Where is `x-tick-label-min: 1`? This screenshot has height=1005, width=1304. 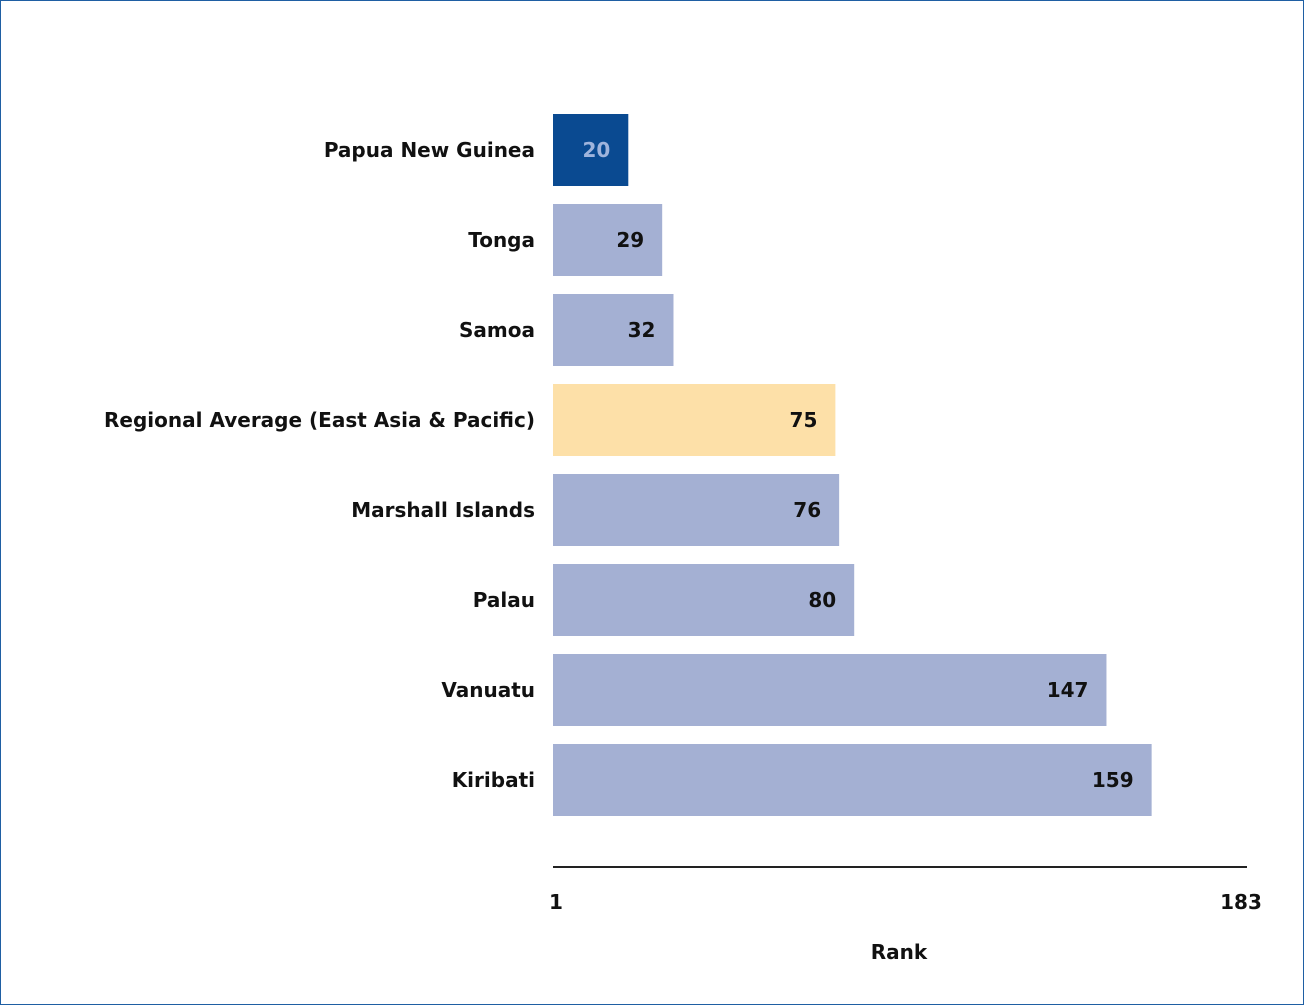 x-tick-label-min: 1 is located at coordinates (556, 902).